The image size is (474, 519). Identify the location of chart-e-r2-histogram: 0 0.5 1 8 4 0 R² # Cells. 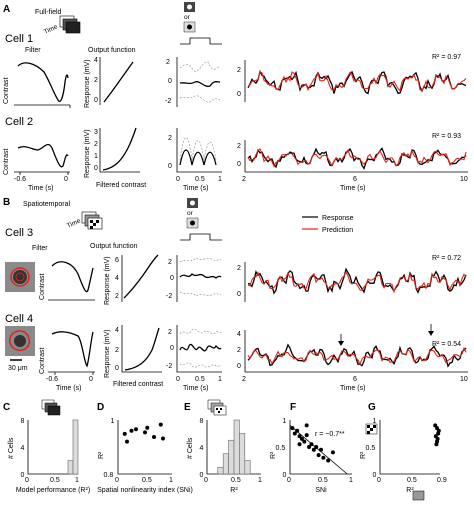
(224, 456).